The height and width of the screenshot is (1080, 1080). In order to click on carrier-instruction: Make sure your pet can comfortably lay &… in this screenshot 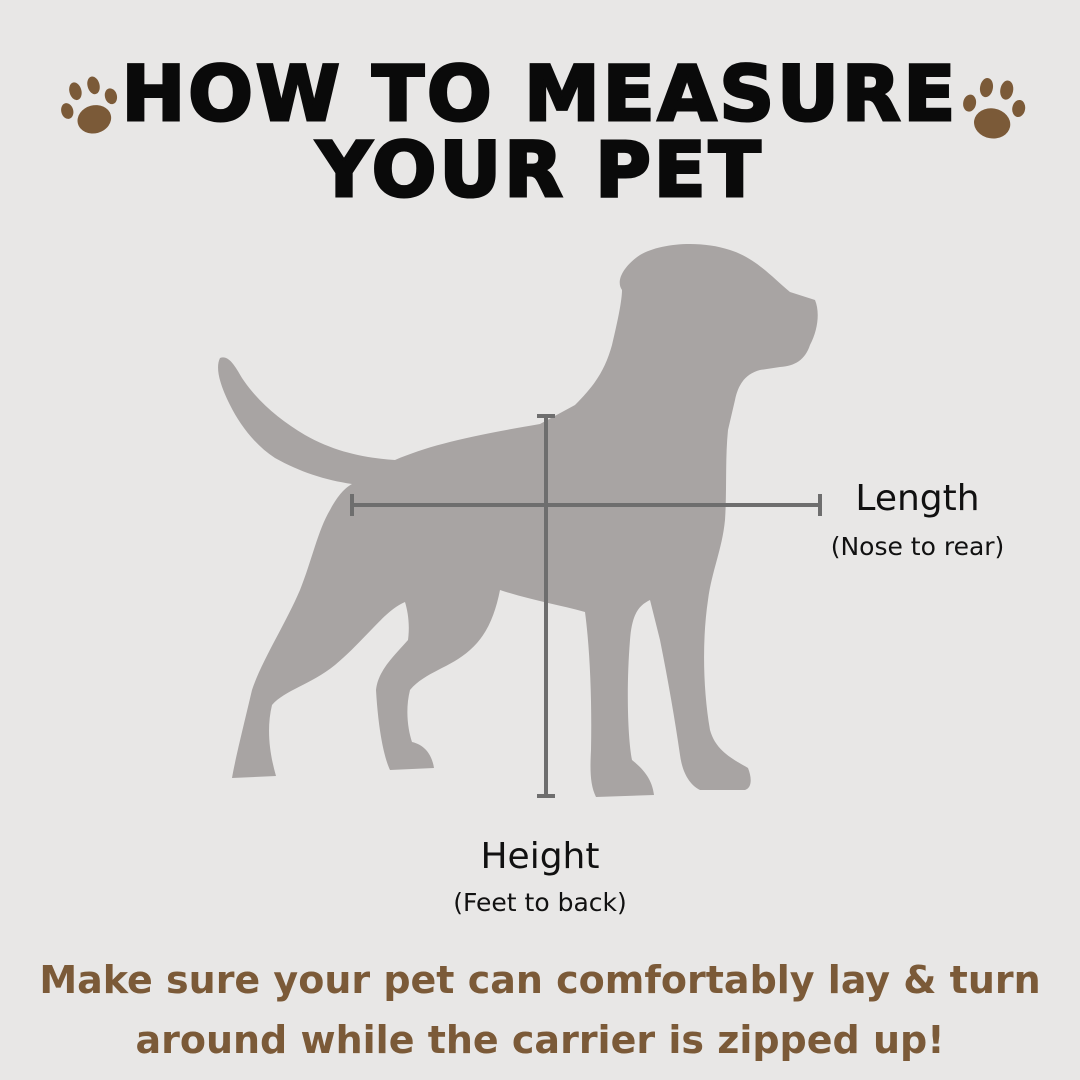, I will do `click(540, 1010)`.